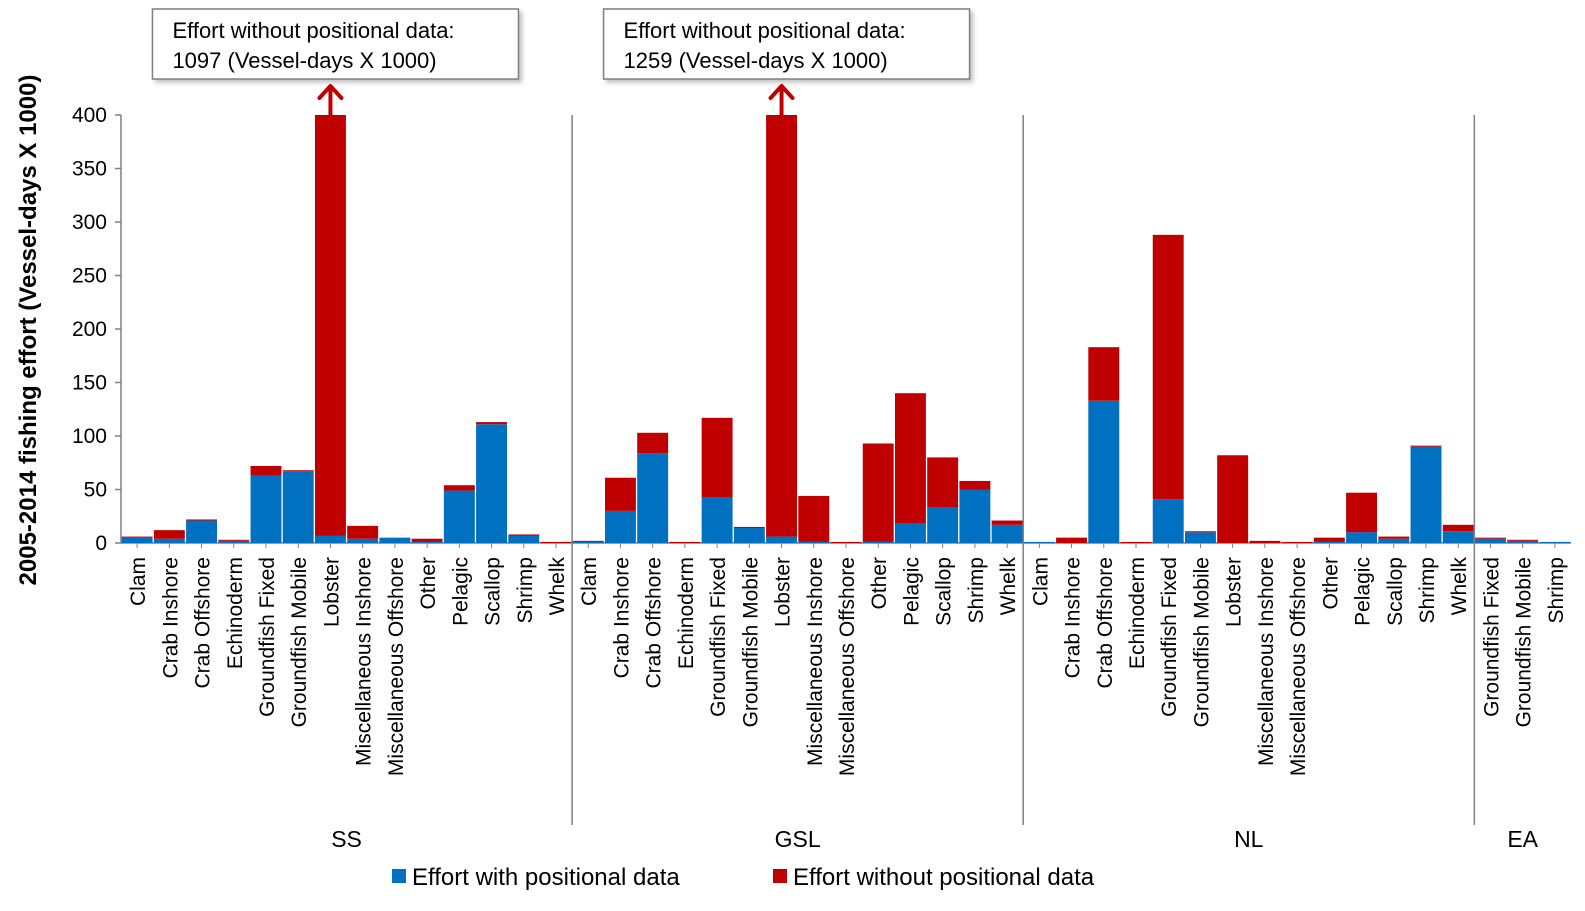  I want to click on bar-ss-scallop-without-positional, so click(492, 423).